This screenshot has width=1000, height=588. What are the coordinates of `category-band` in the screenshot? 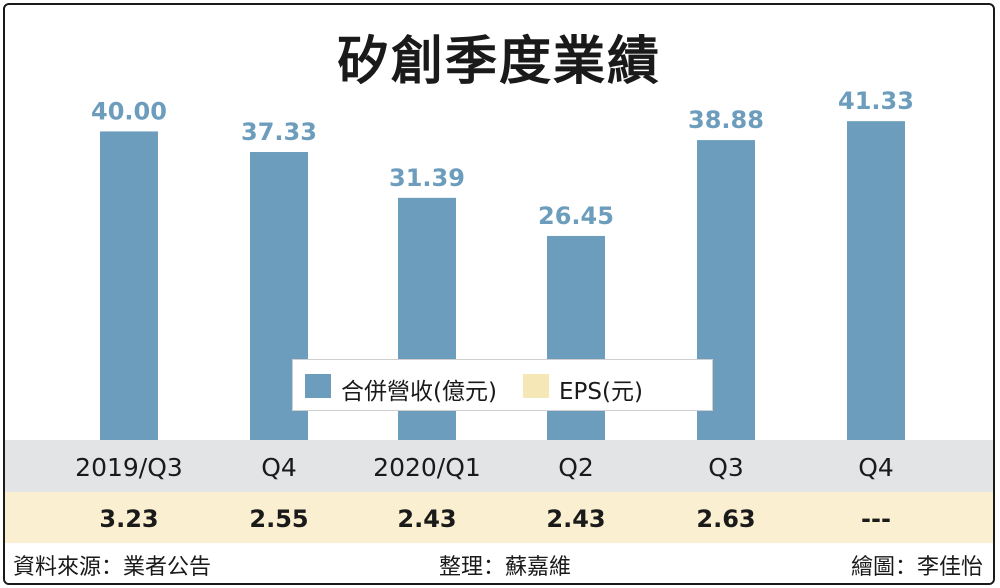 It's located at (499, 466).